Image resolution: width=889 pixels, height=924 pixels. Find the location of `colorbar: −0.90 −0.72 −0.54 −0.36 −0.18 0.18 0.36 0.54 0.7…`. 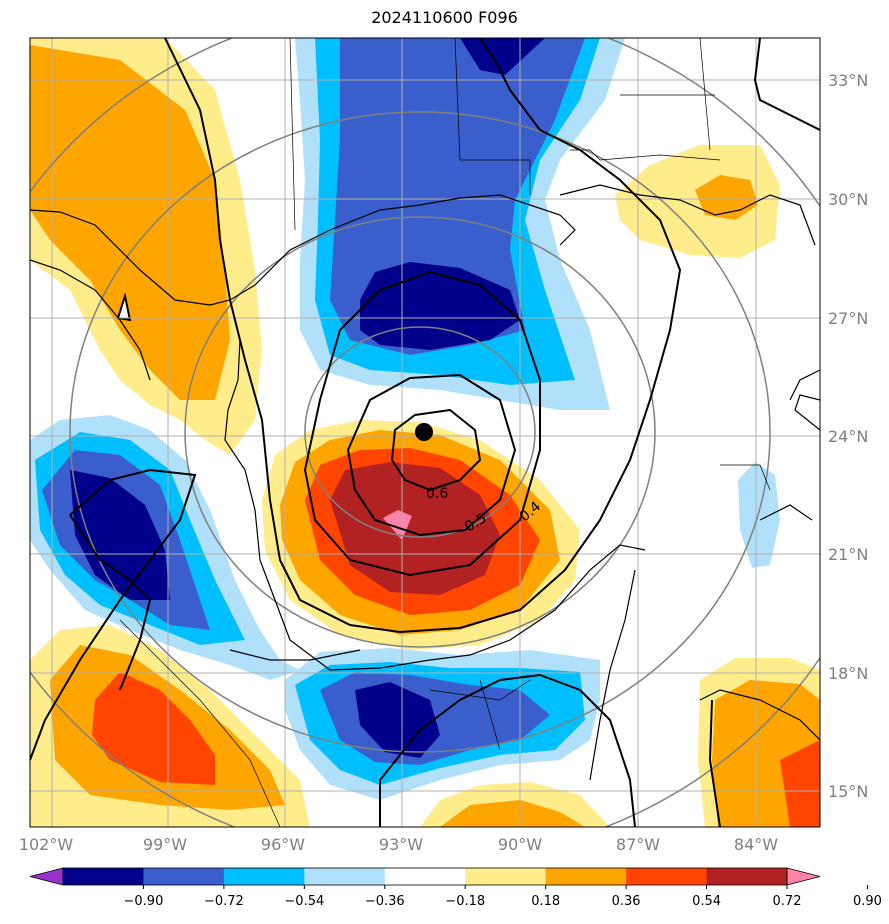

colorbar: −0.90 −0.72 −0.54 −0.36 −0.18 0.18 0.36 0.54 0.7… is located at coordinates (455, 888).